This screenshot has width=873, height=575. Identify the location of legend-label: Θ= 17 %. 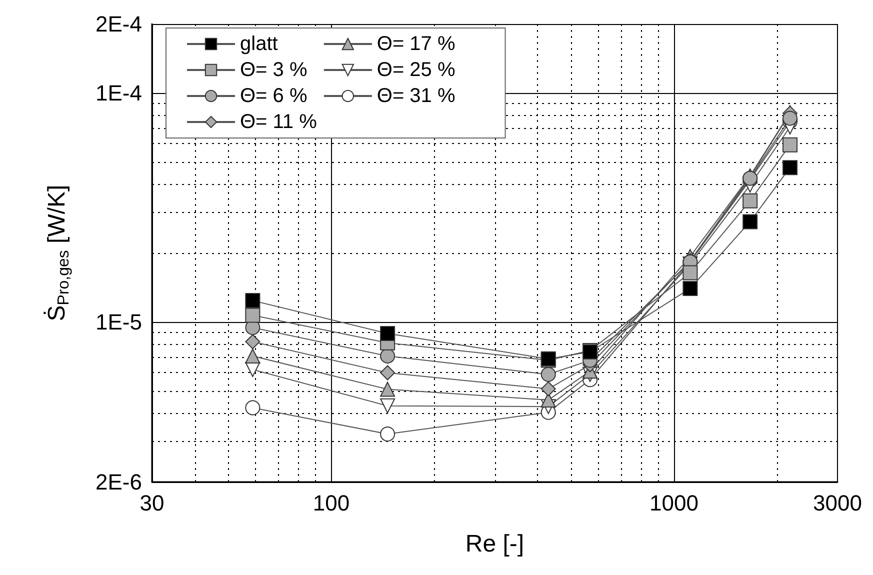
(416, 44).